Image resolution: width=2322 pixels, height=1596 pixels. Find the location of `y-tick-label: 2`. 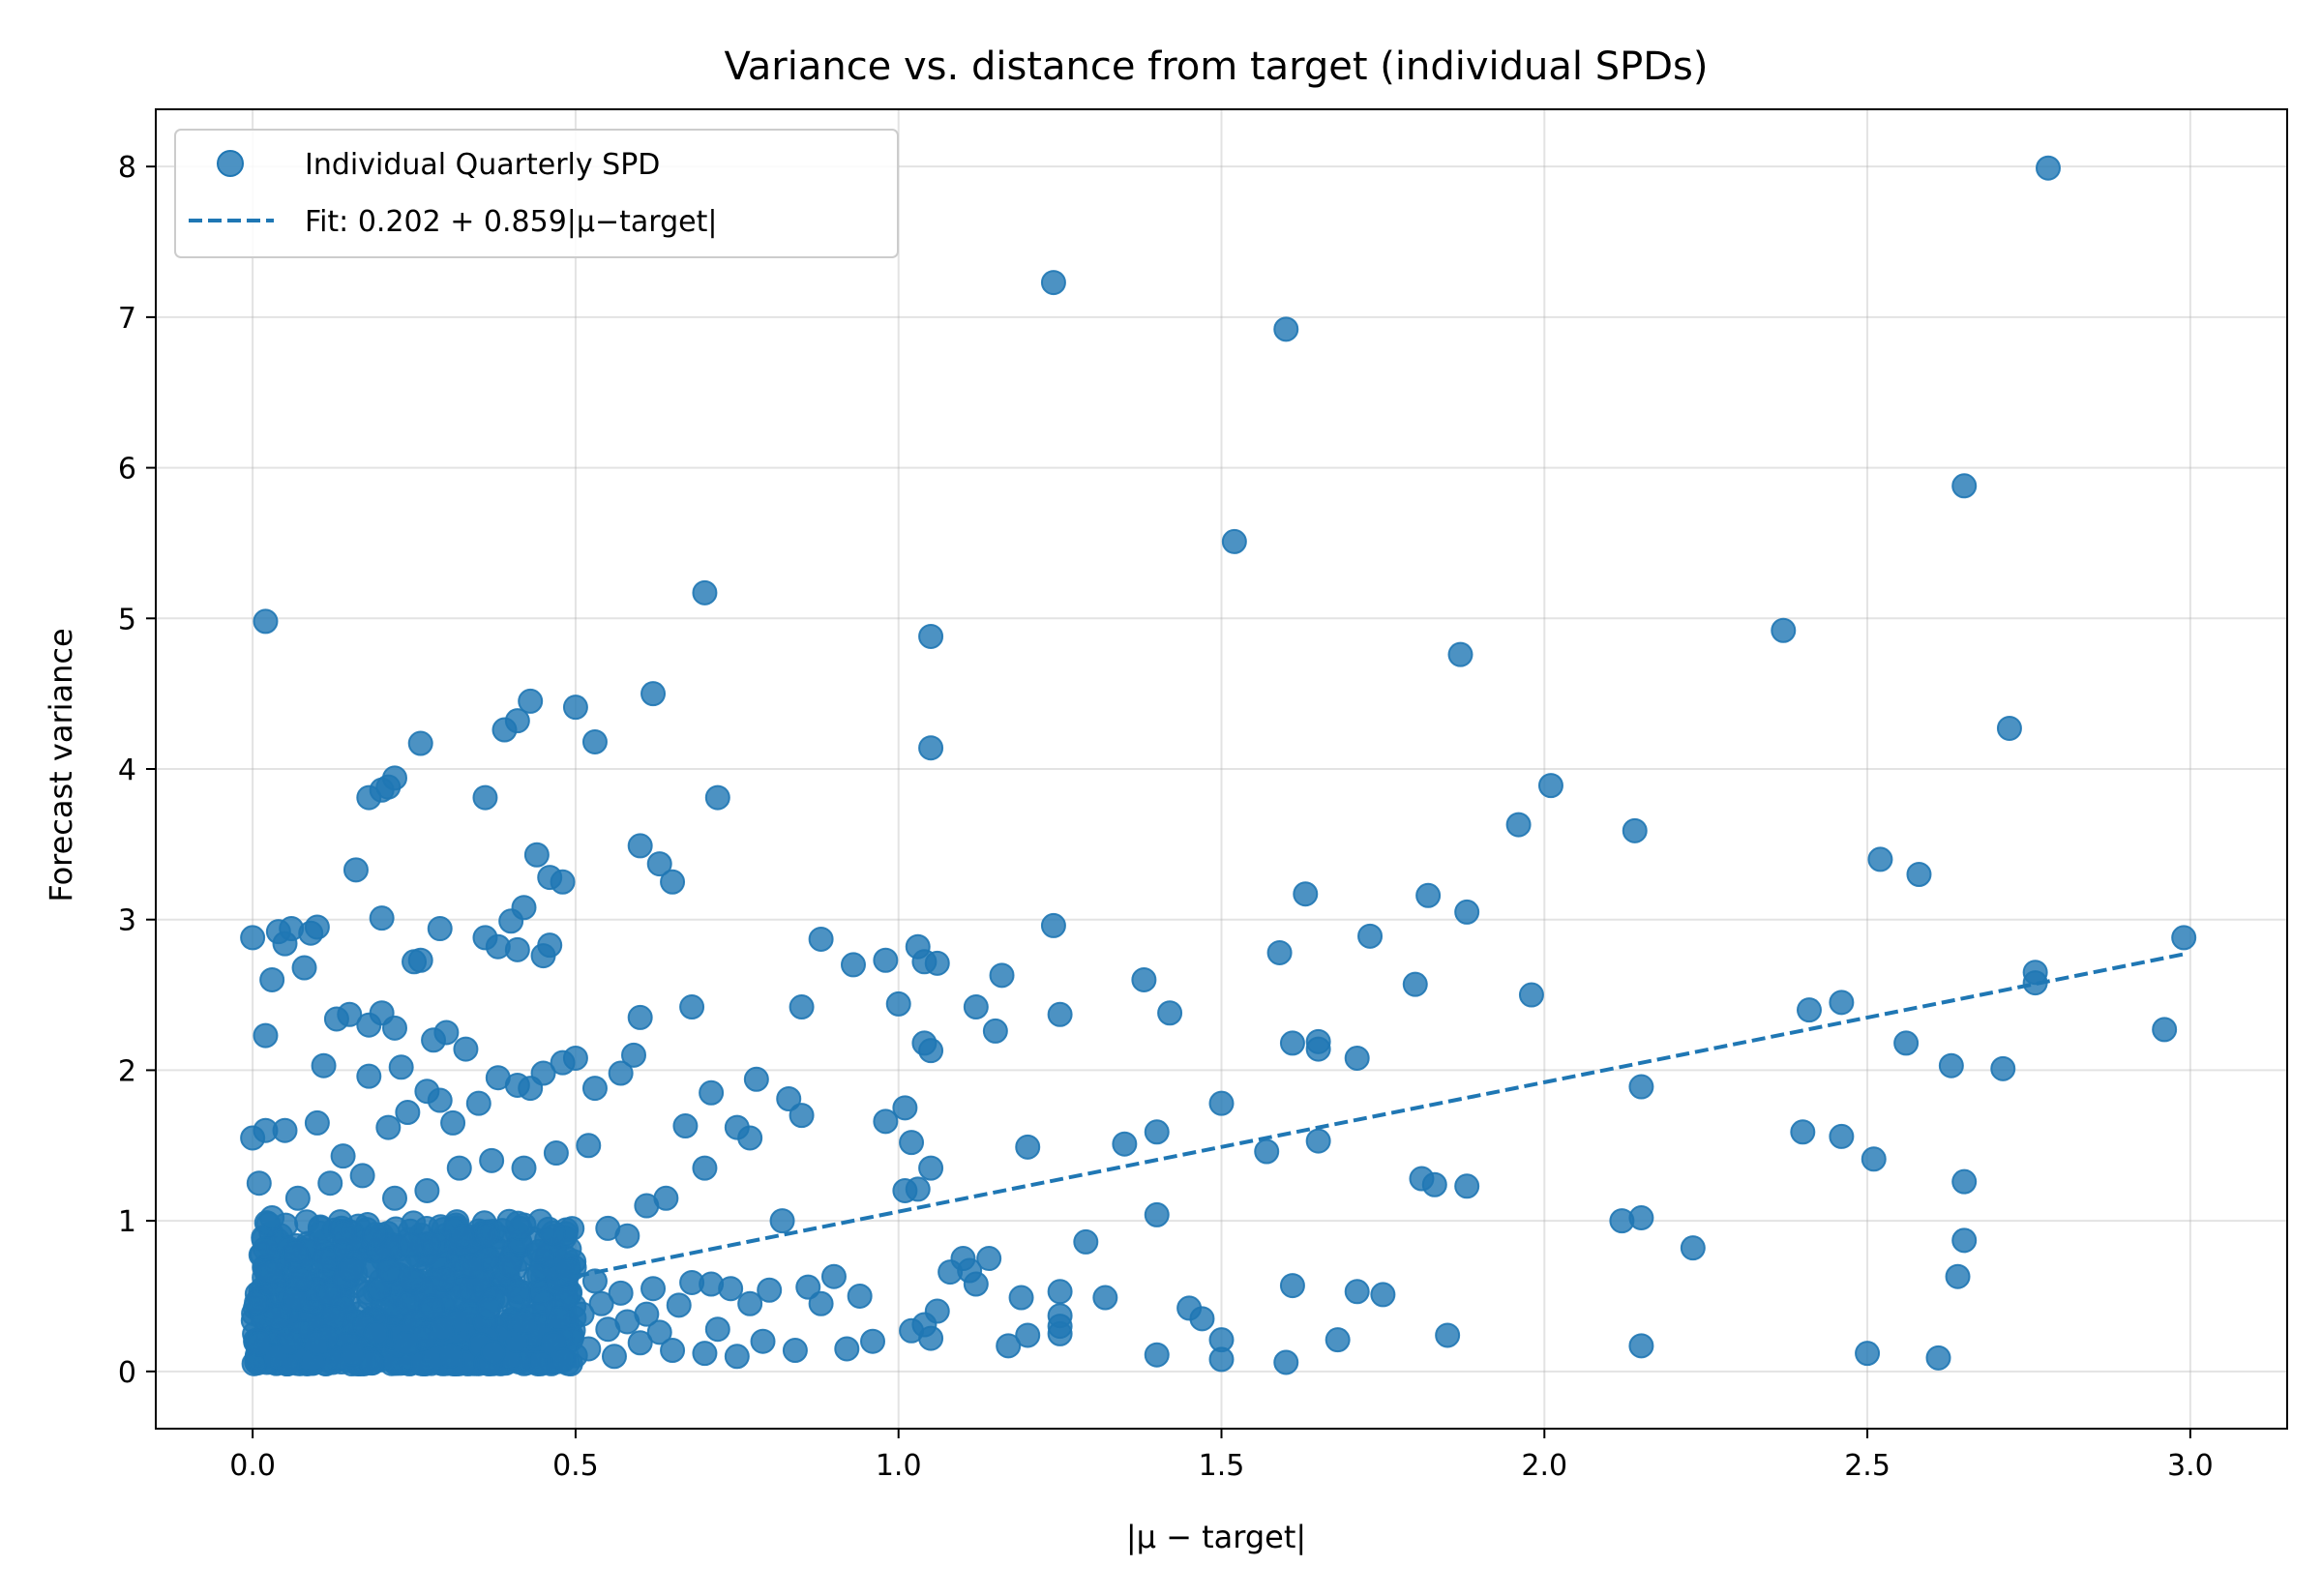

y-tick-label: 2 is located at coordinates (127, 1071).